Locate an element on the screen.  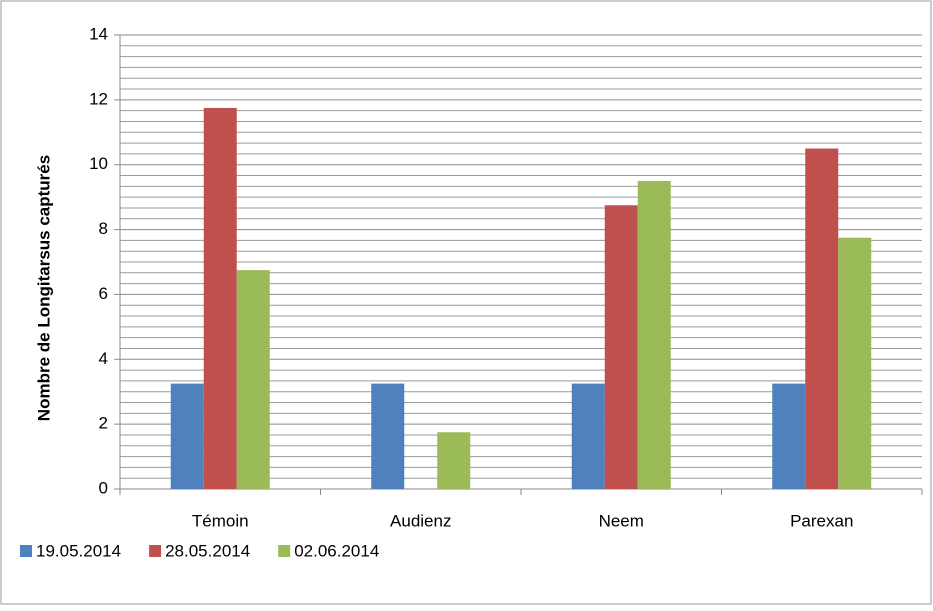
x-tick-label: Témoin is located at coordinates (220, 520).